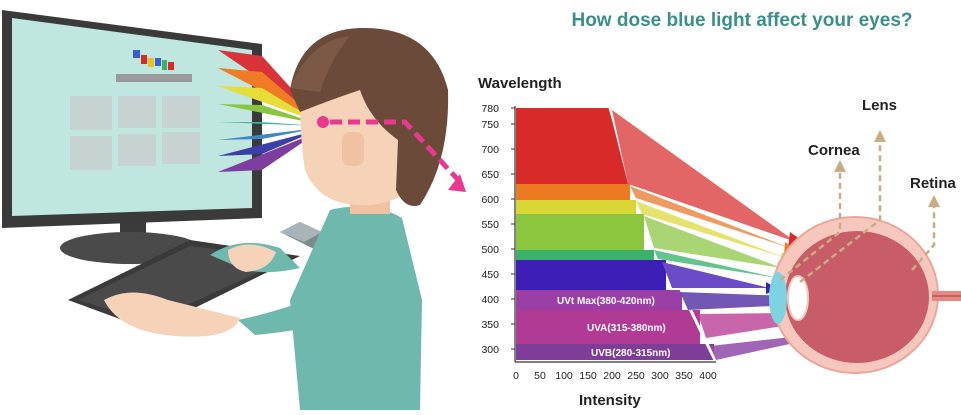  What do you see at coordinates (490, 250) in the screenshot?
I see `y-tick-label: 500` at bounding box center [490, 250].